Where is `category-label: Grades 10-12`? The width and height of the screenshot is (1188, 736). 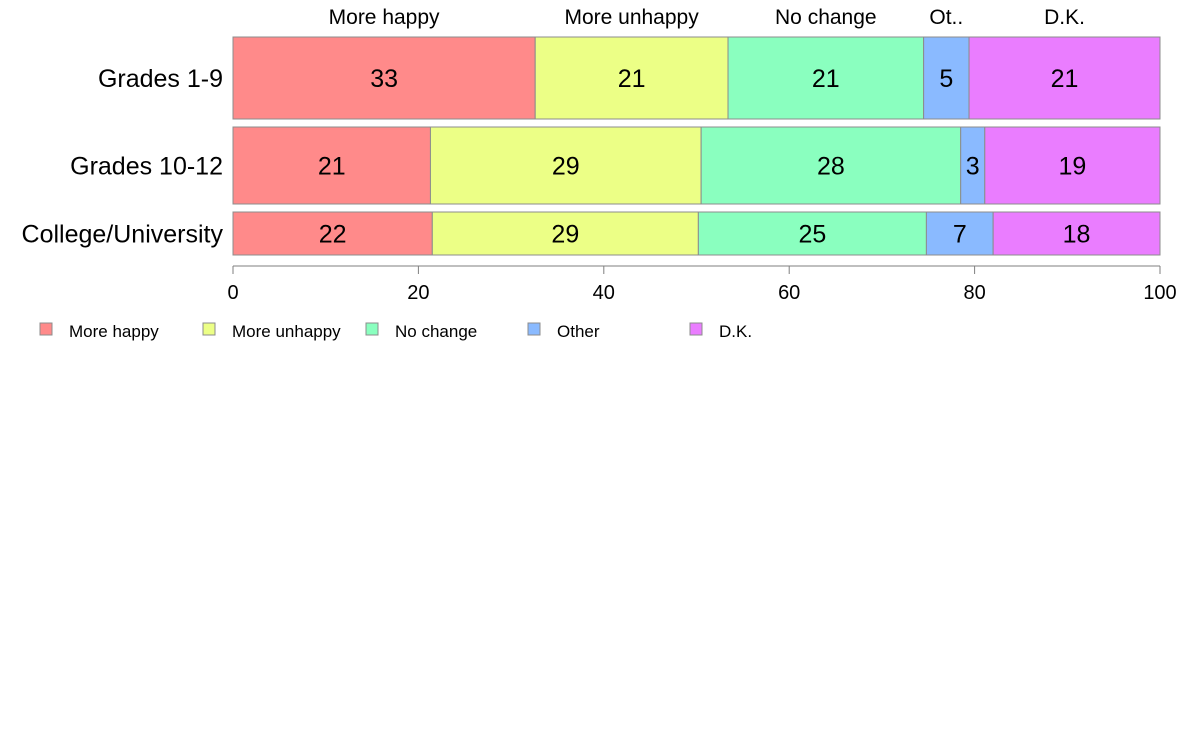 category-label: Grades 10-12 is located at coordinates (146, 167).